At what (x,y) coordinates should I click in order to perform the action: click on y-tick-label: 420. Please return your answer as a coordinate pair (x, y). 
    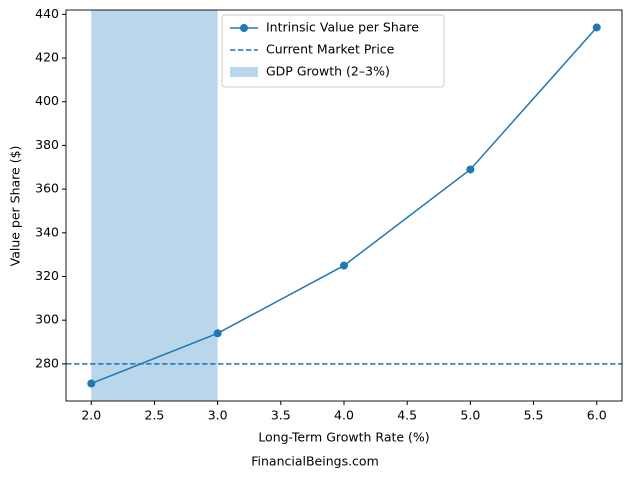
    Looking at the image, I should click on (47, 57).